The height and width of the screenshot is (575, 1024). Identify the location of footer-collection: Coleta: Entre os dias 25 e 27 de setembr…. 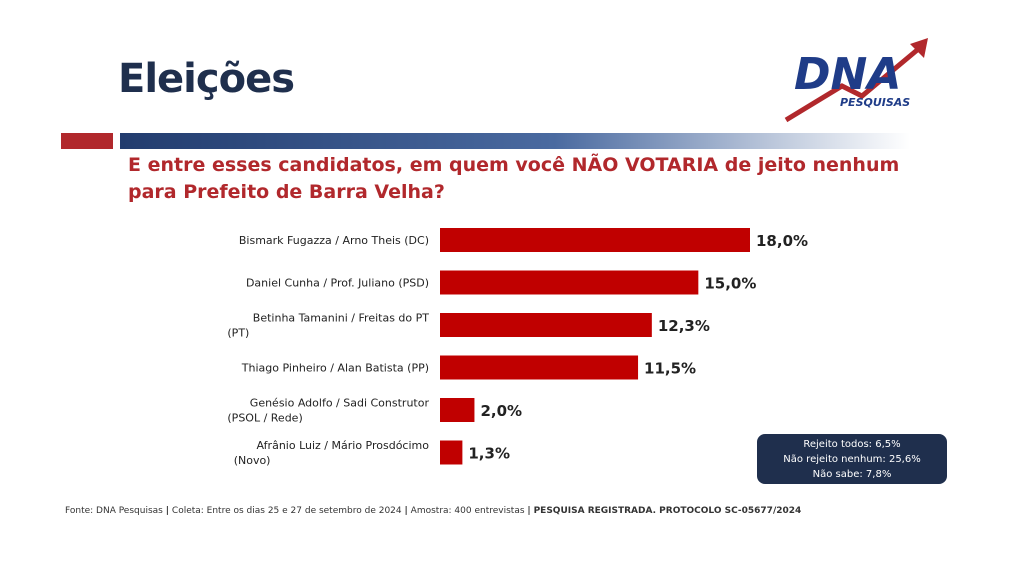
(286, 511).